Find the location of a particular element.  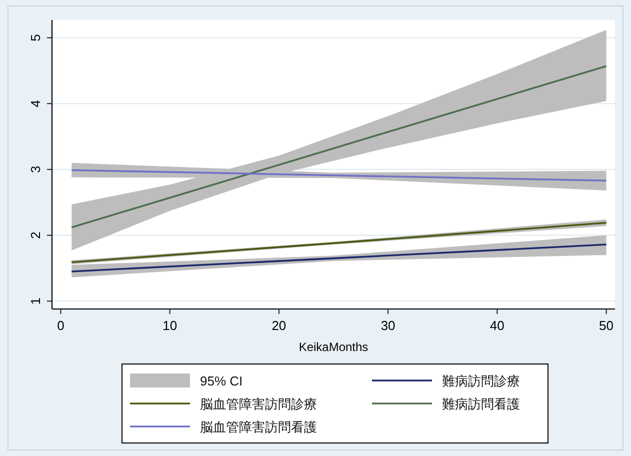

x-tick-label: 10 is located at coordinates (170, 325).